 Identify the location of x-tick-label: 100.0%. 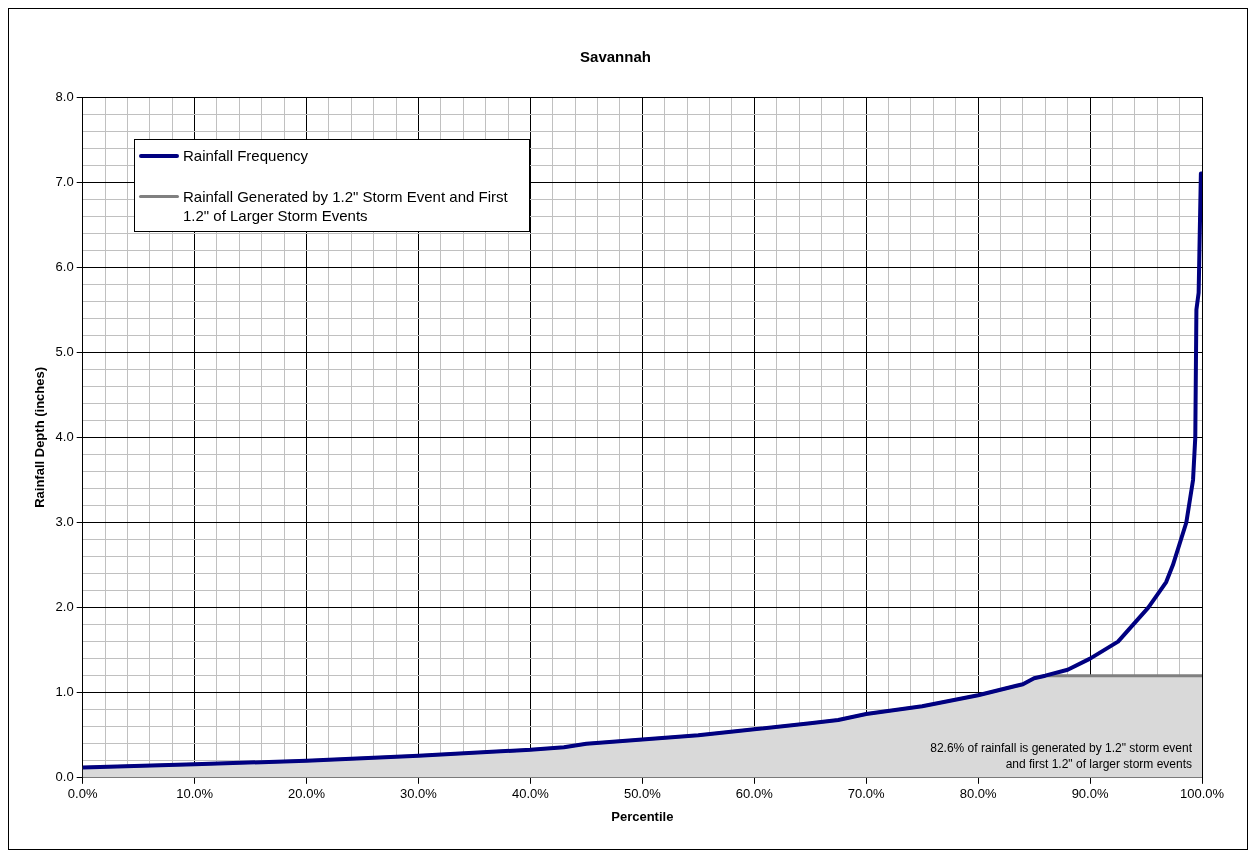
(1202, 794).